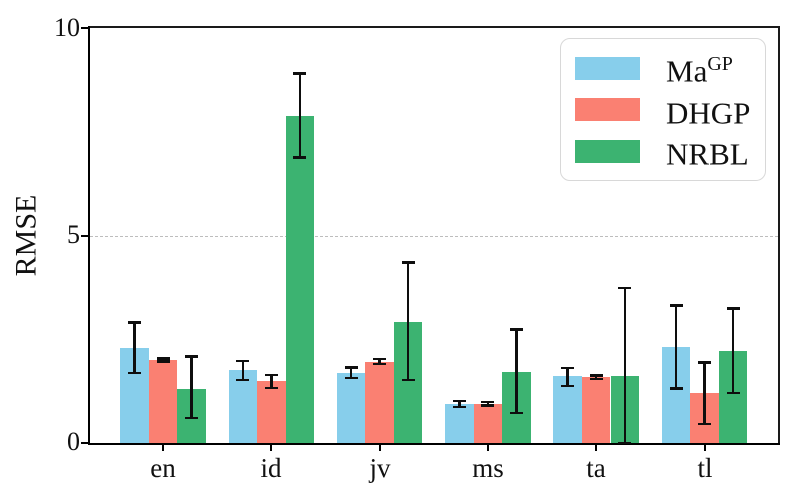 This screenshot has height=496, width=793. What do you see at coordinates (596, 410) in the screenshot?
I see `bar-dhgp-ta` at bounding box center [596, 410].